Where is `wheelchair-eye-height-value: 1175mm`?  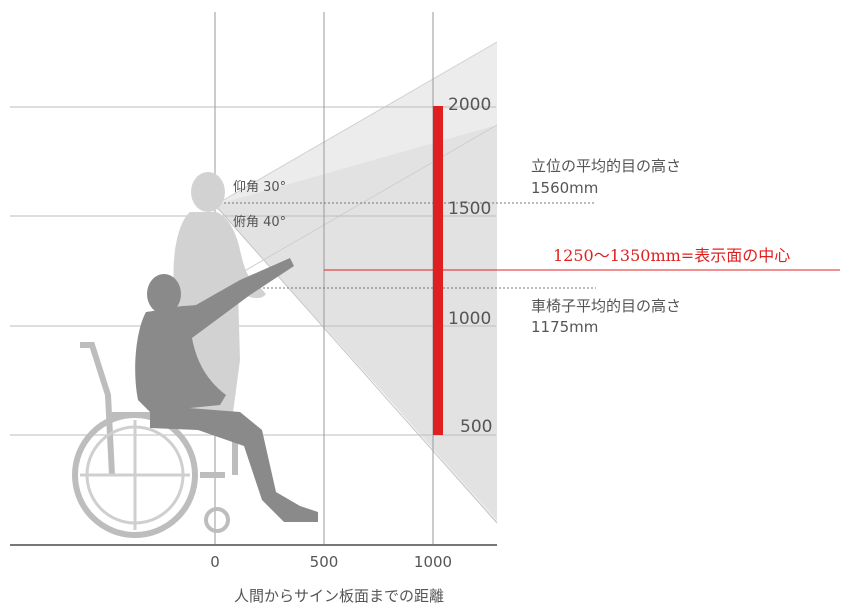 wheelchair-eye-height-value: 1175mm is located at coordinates (564, 327).